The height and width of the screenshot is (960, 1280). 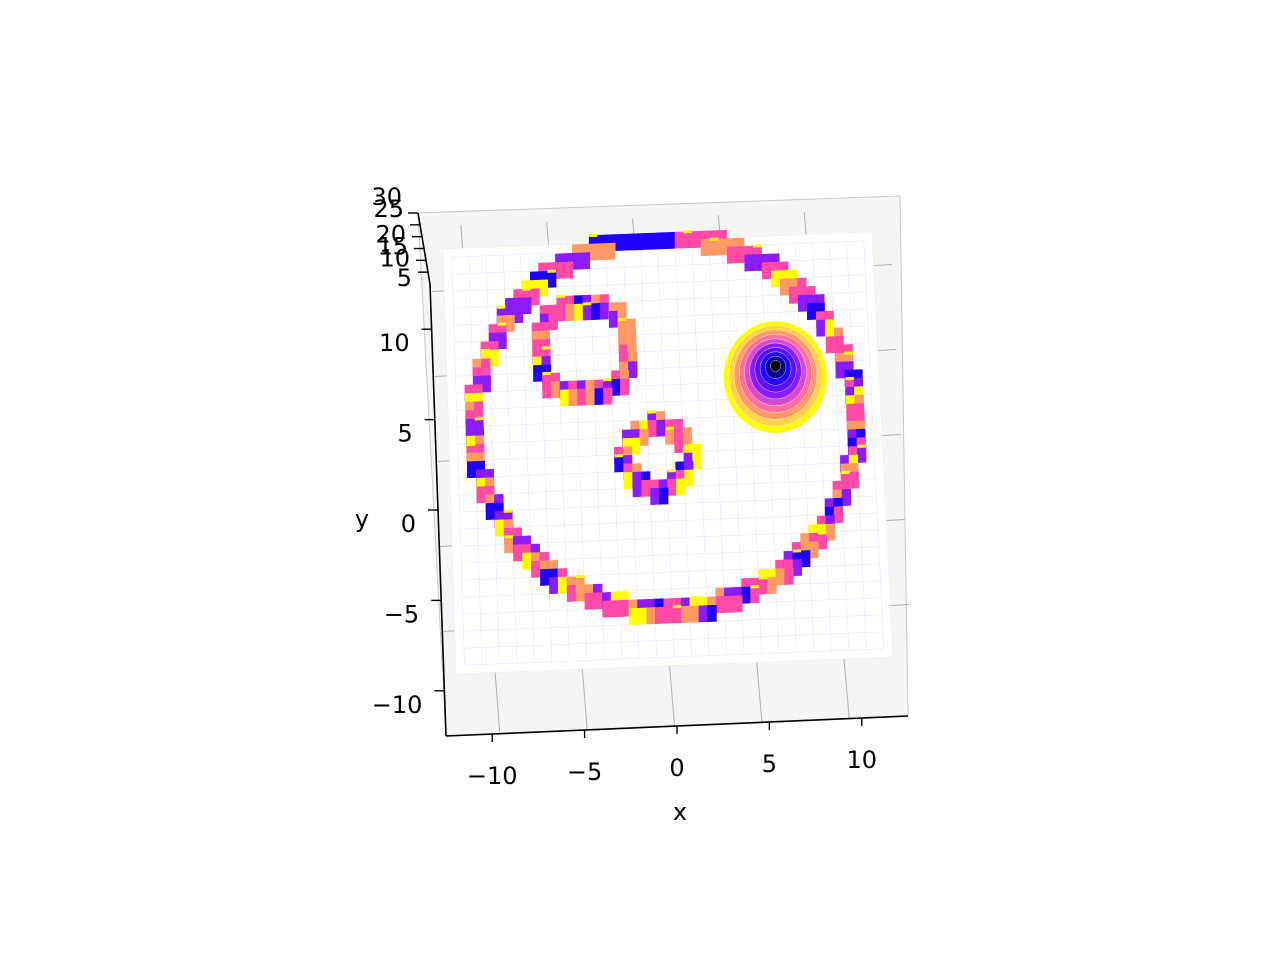 What do you see at coordinates (362, 519) in the screenshot?
I see `y-axis-label: y` at bounding box center [362, 519].